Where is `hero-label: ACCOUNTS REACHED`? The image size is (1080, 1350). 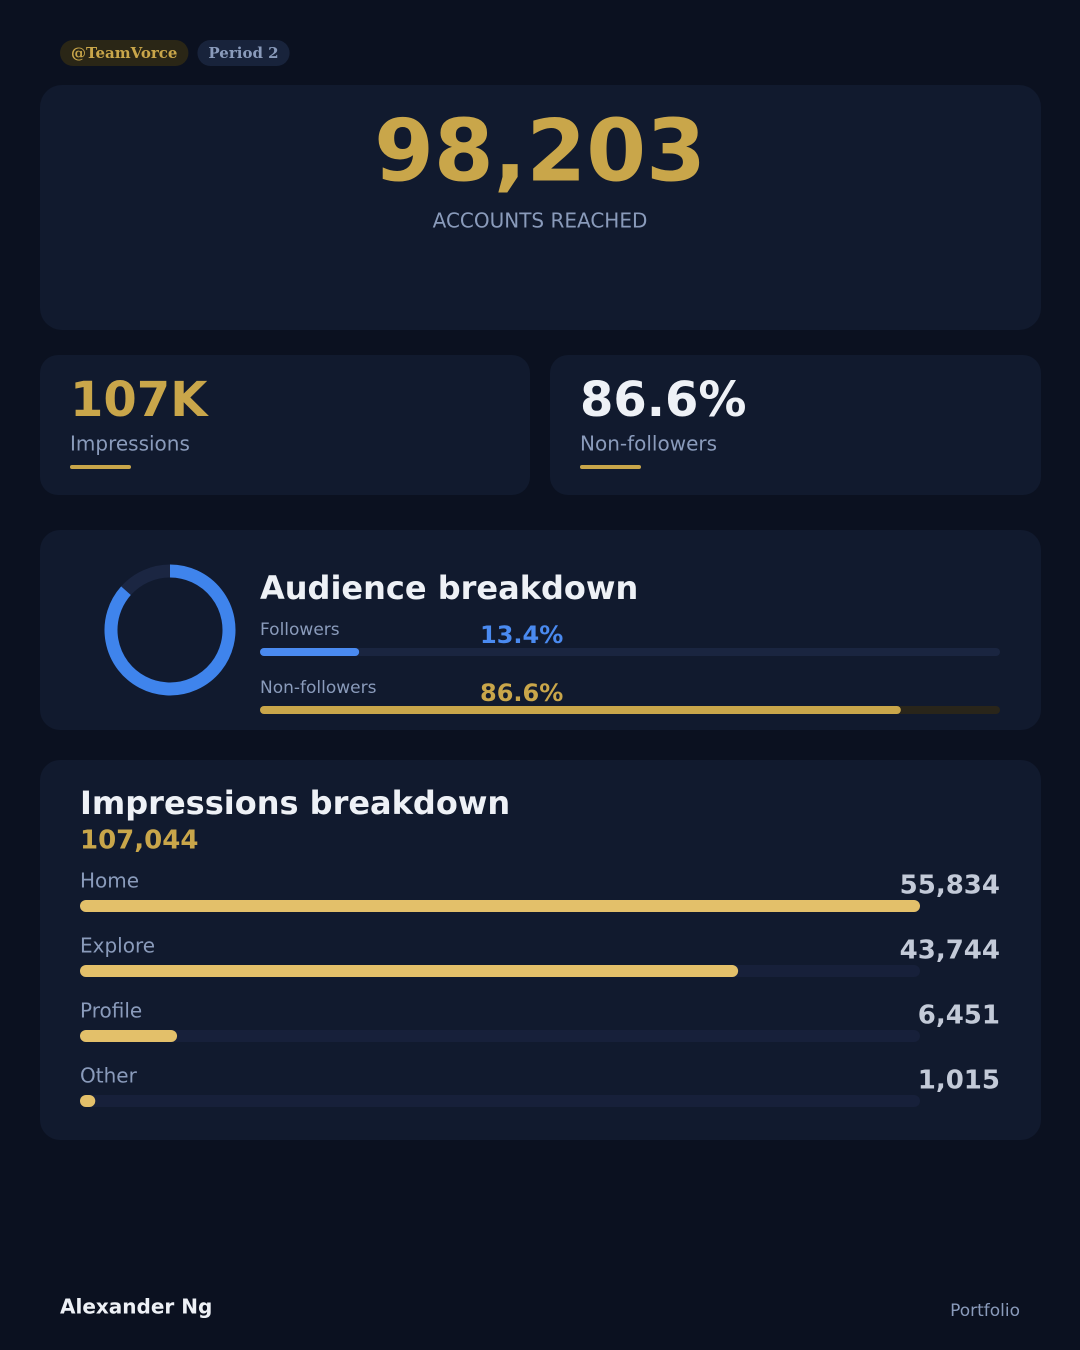
hero-label: ACCOUNTS REACHED is located at coordinates (540, 221).